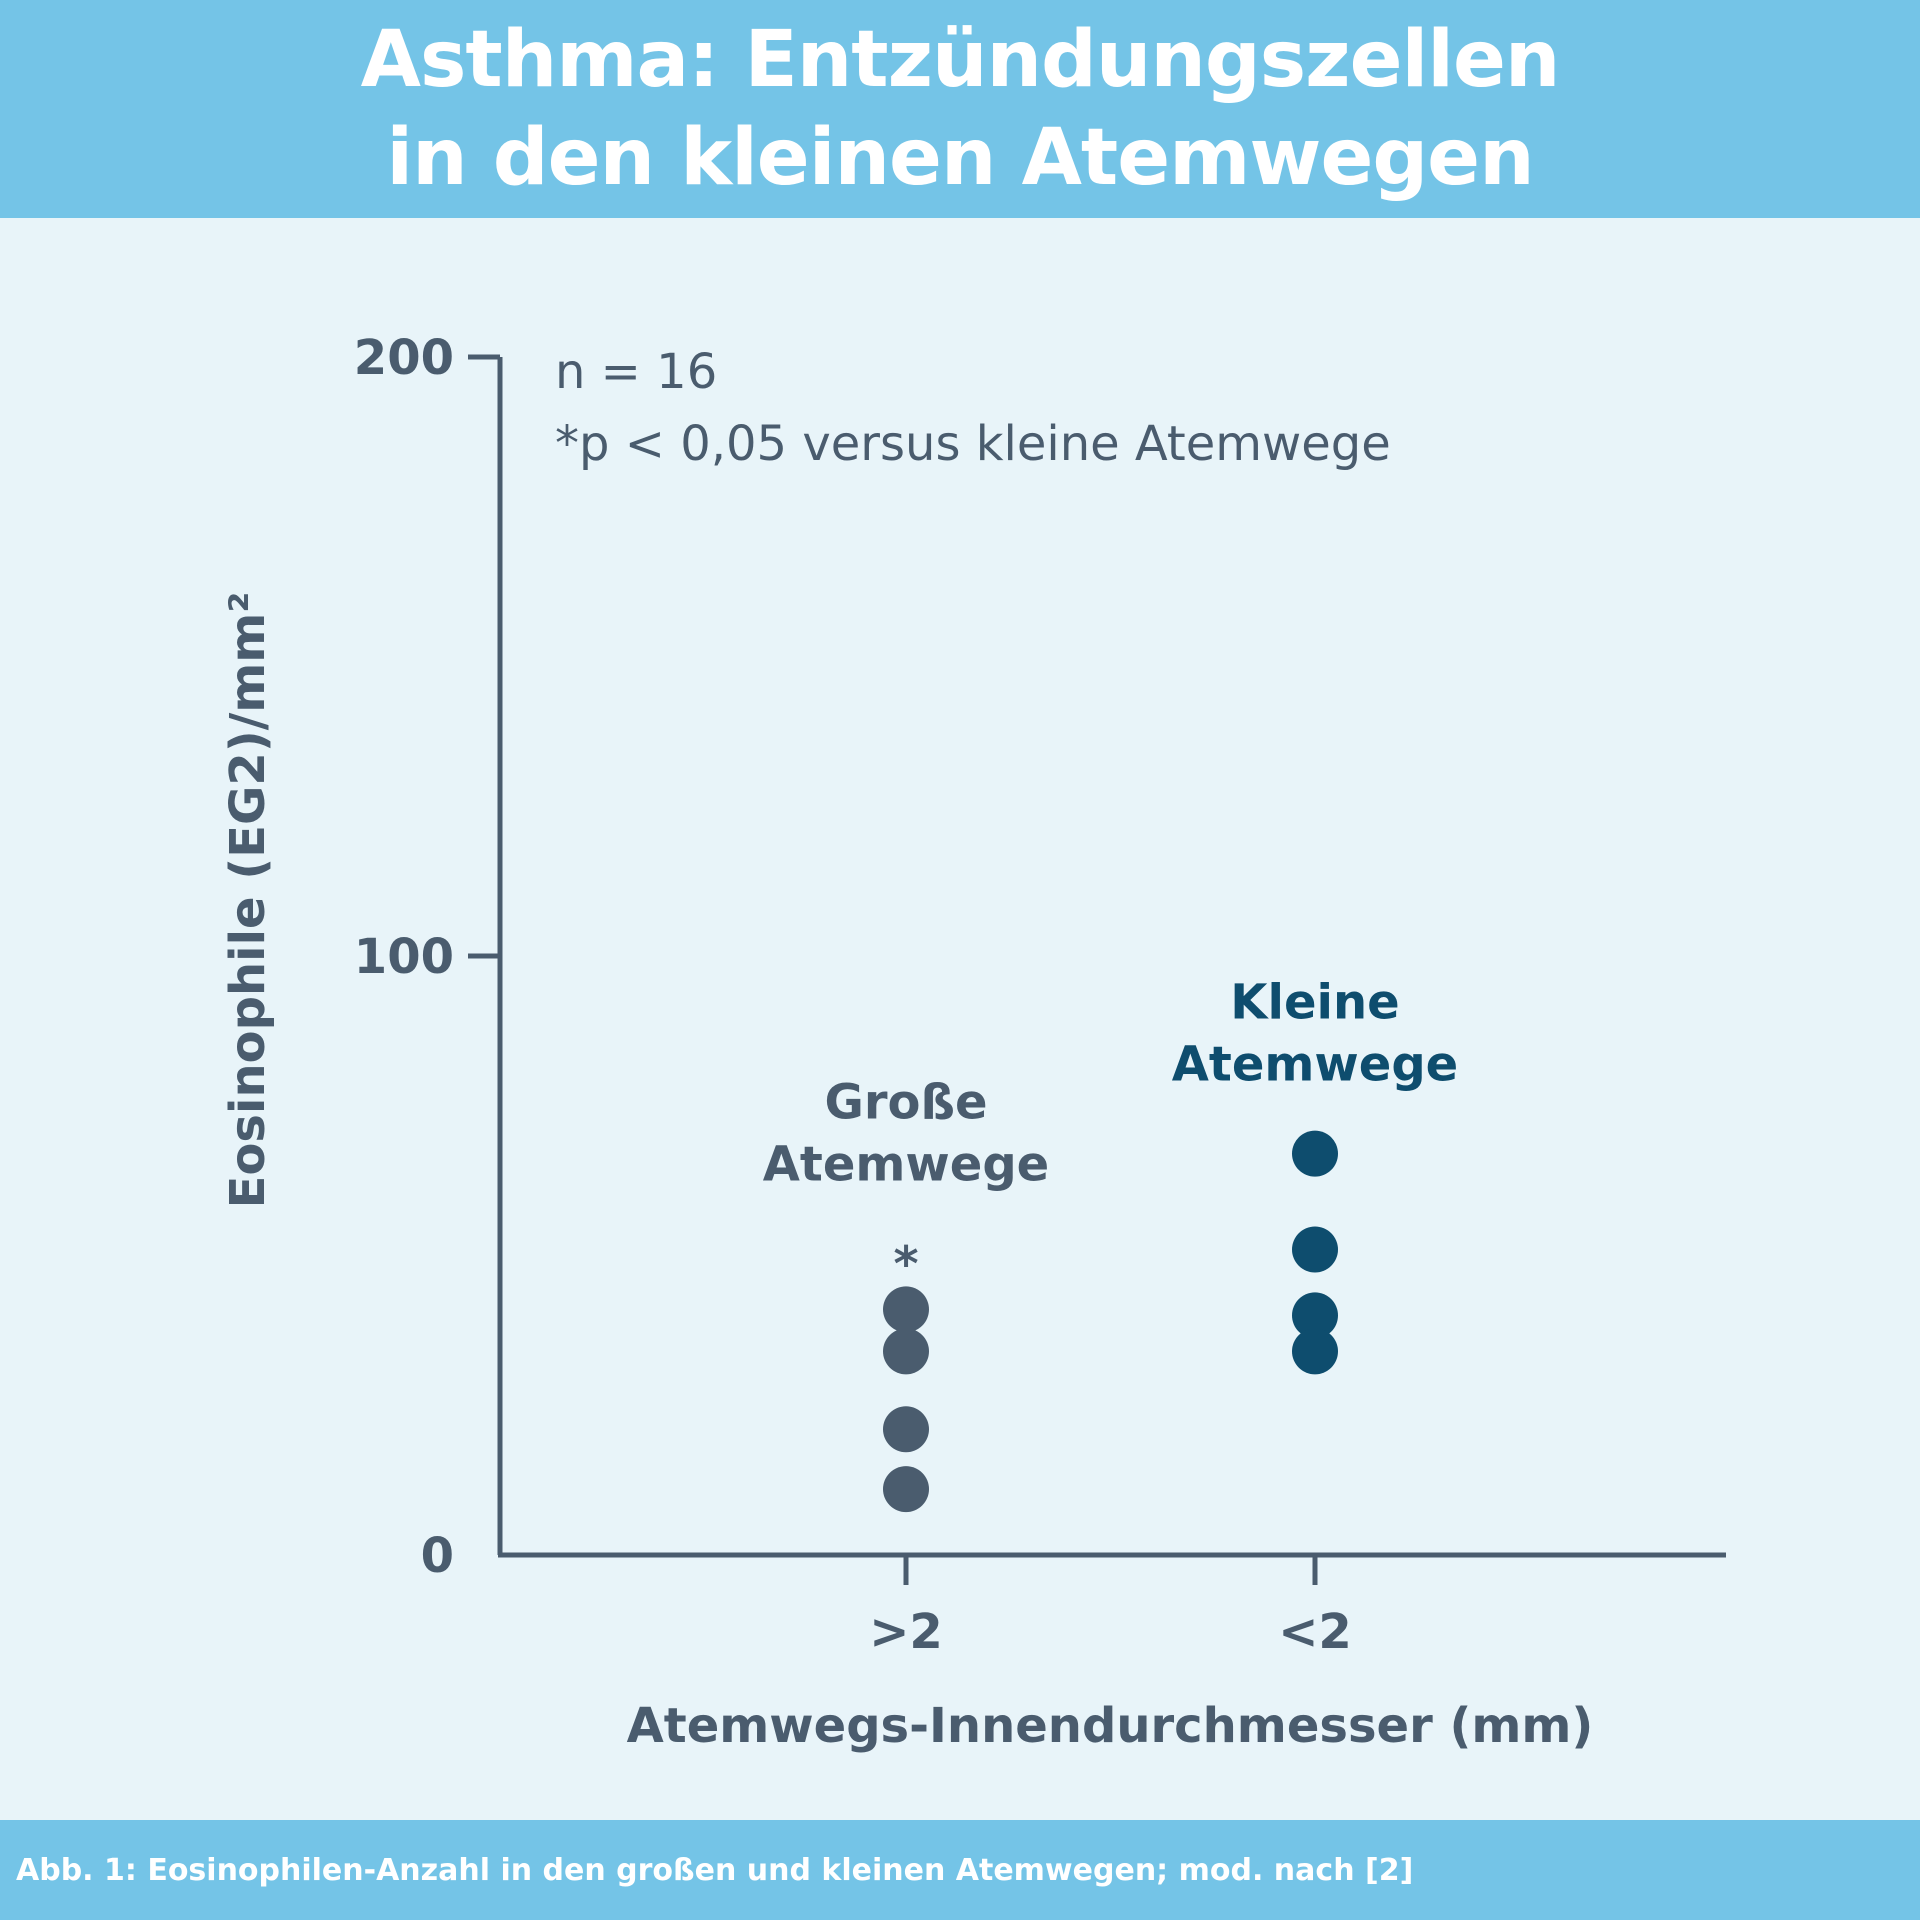 The width and height of the screenshot is (1920, 1920). I want to click on y-axis-title: Eosinophile (EG2)/mm², so click(248, 900).